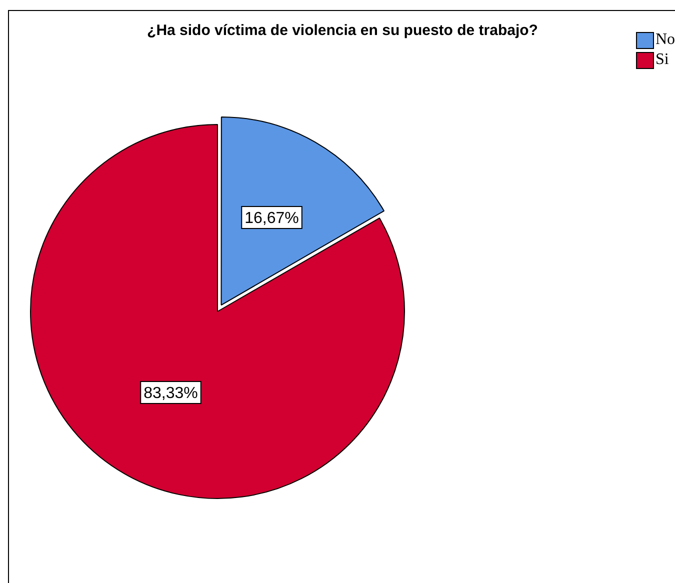  What do you see at coordinates (665, 40) in the screenshot?
I see `legend-label: No` at bounding box center [665, 40].